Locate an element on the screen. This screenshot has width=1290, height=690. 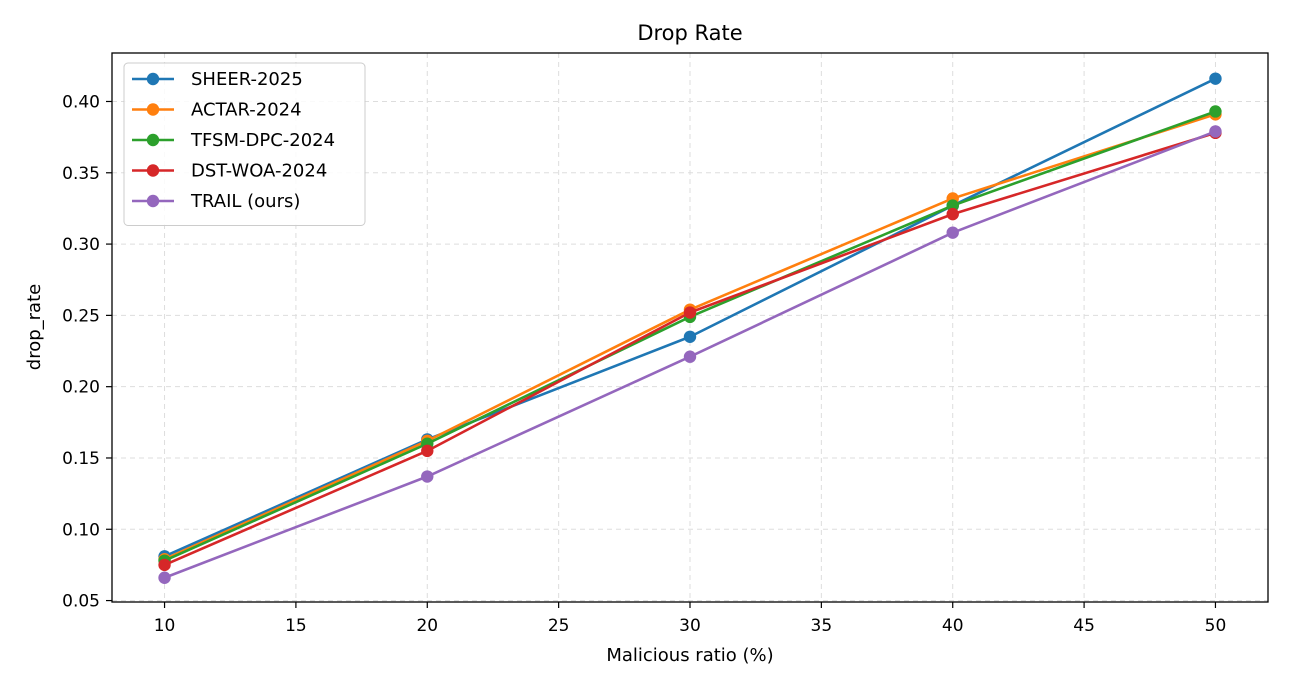
x-tick-label: 25 is located at coordinates (559, 626).